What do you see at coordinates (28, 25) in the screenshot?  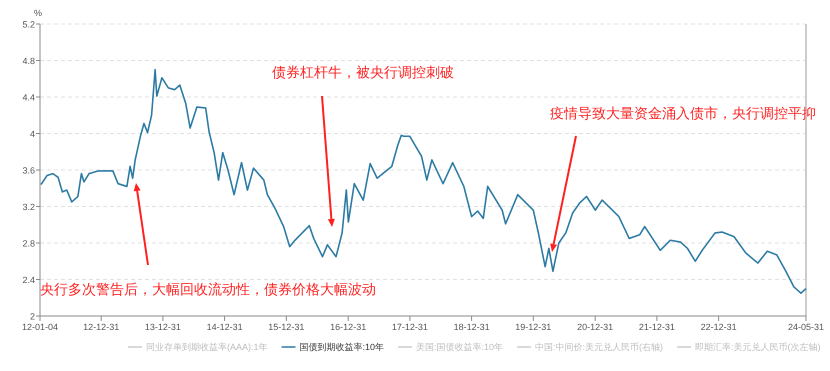 I see `y-tick-label: 5.2` at bounding box center [28, 25].